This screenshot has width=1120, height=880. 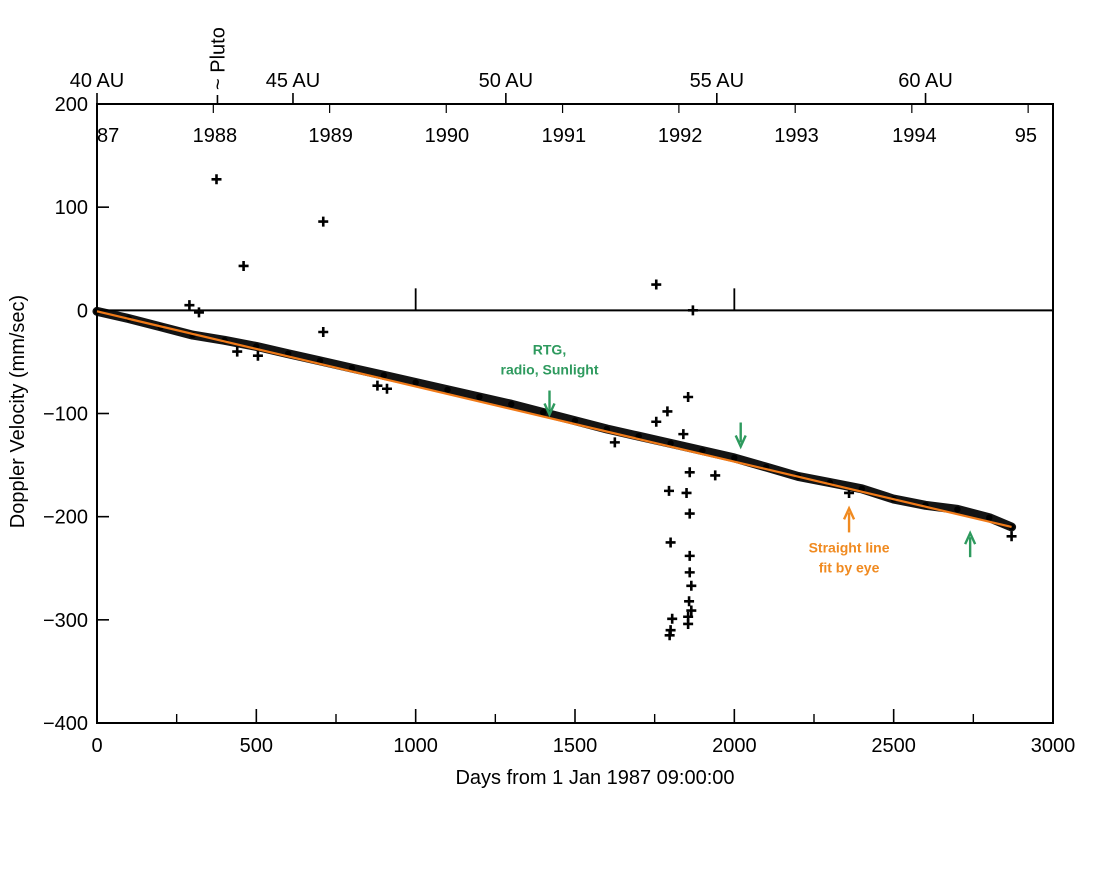 What do you see at coordinates (1026, 136) in the screenshot?
I see `year-label: 95` at bounding box center [1026, 136].